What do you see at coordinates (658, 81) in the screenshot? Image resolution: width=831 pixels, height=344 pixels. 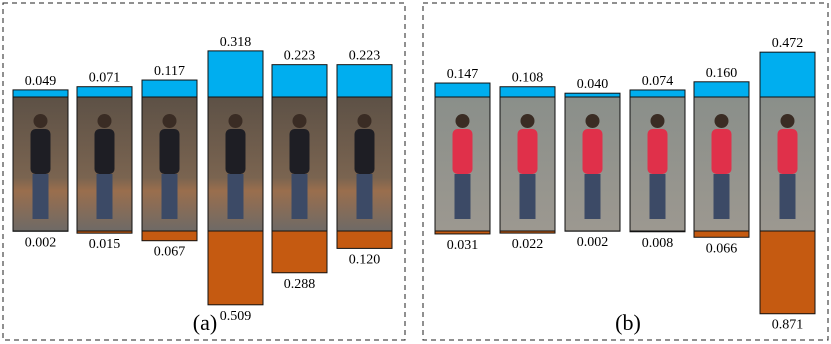 I see `top-value: 0.074` at bounding box center [658, 81].